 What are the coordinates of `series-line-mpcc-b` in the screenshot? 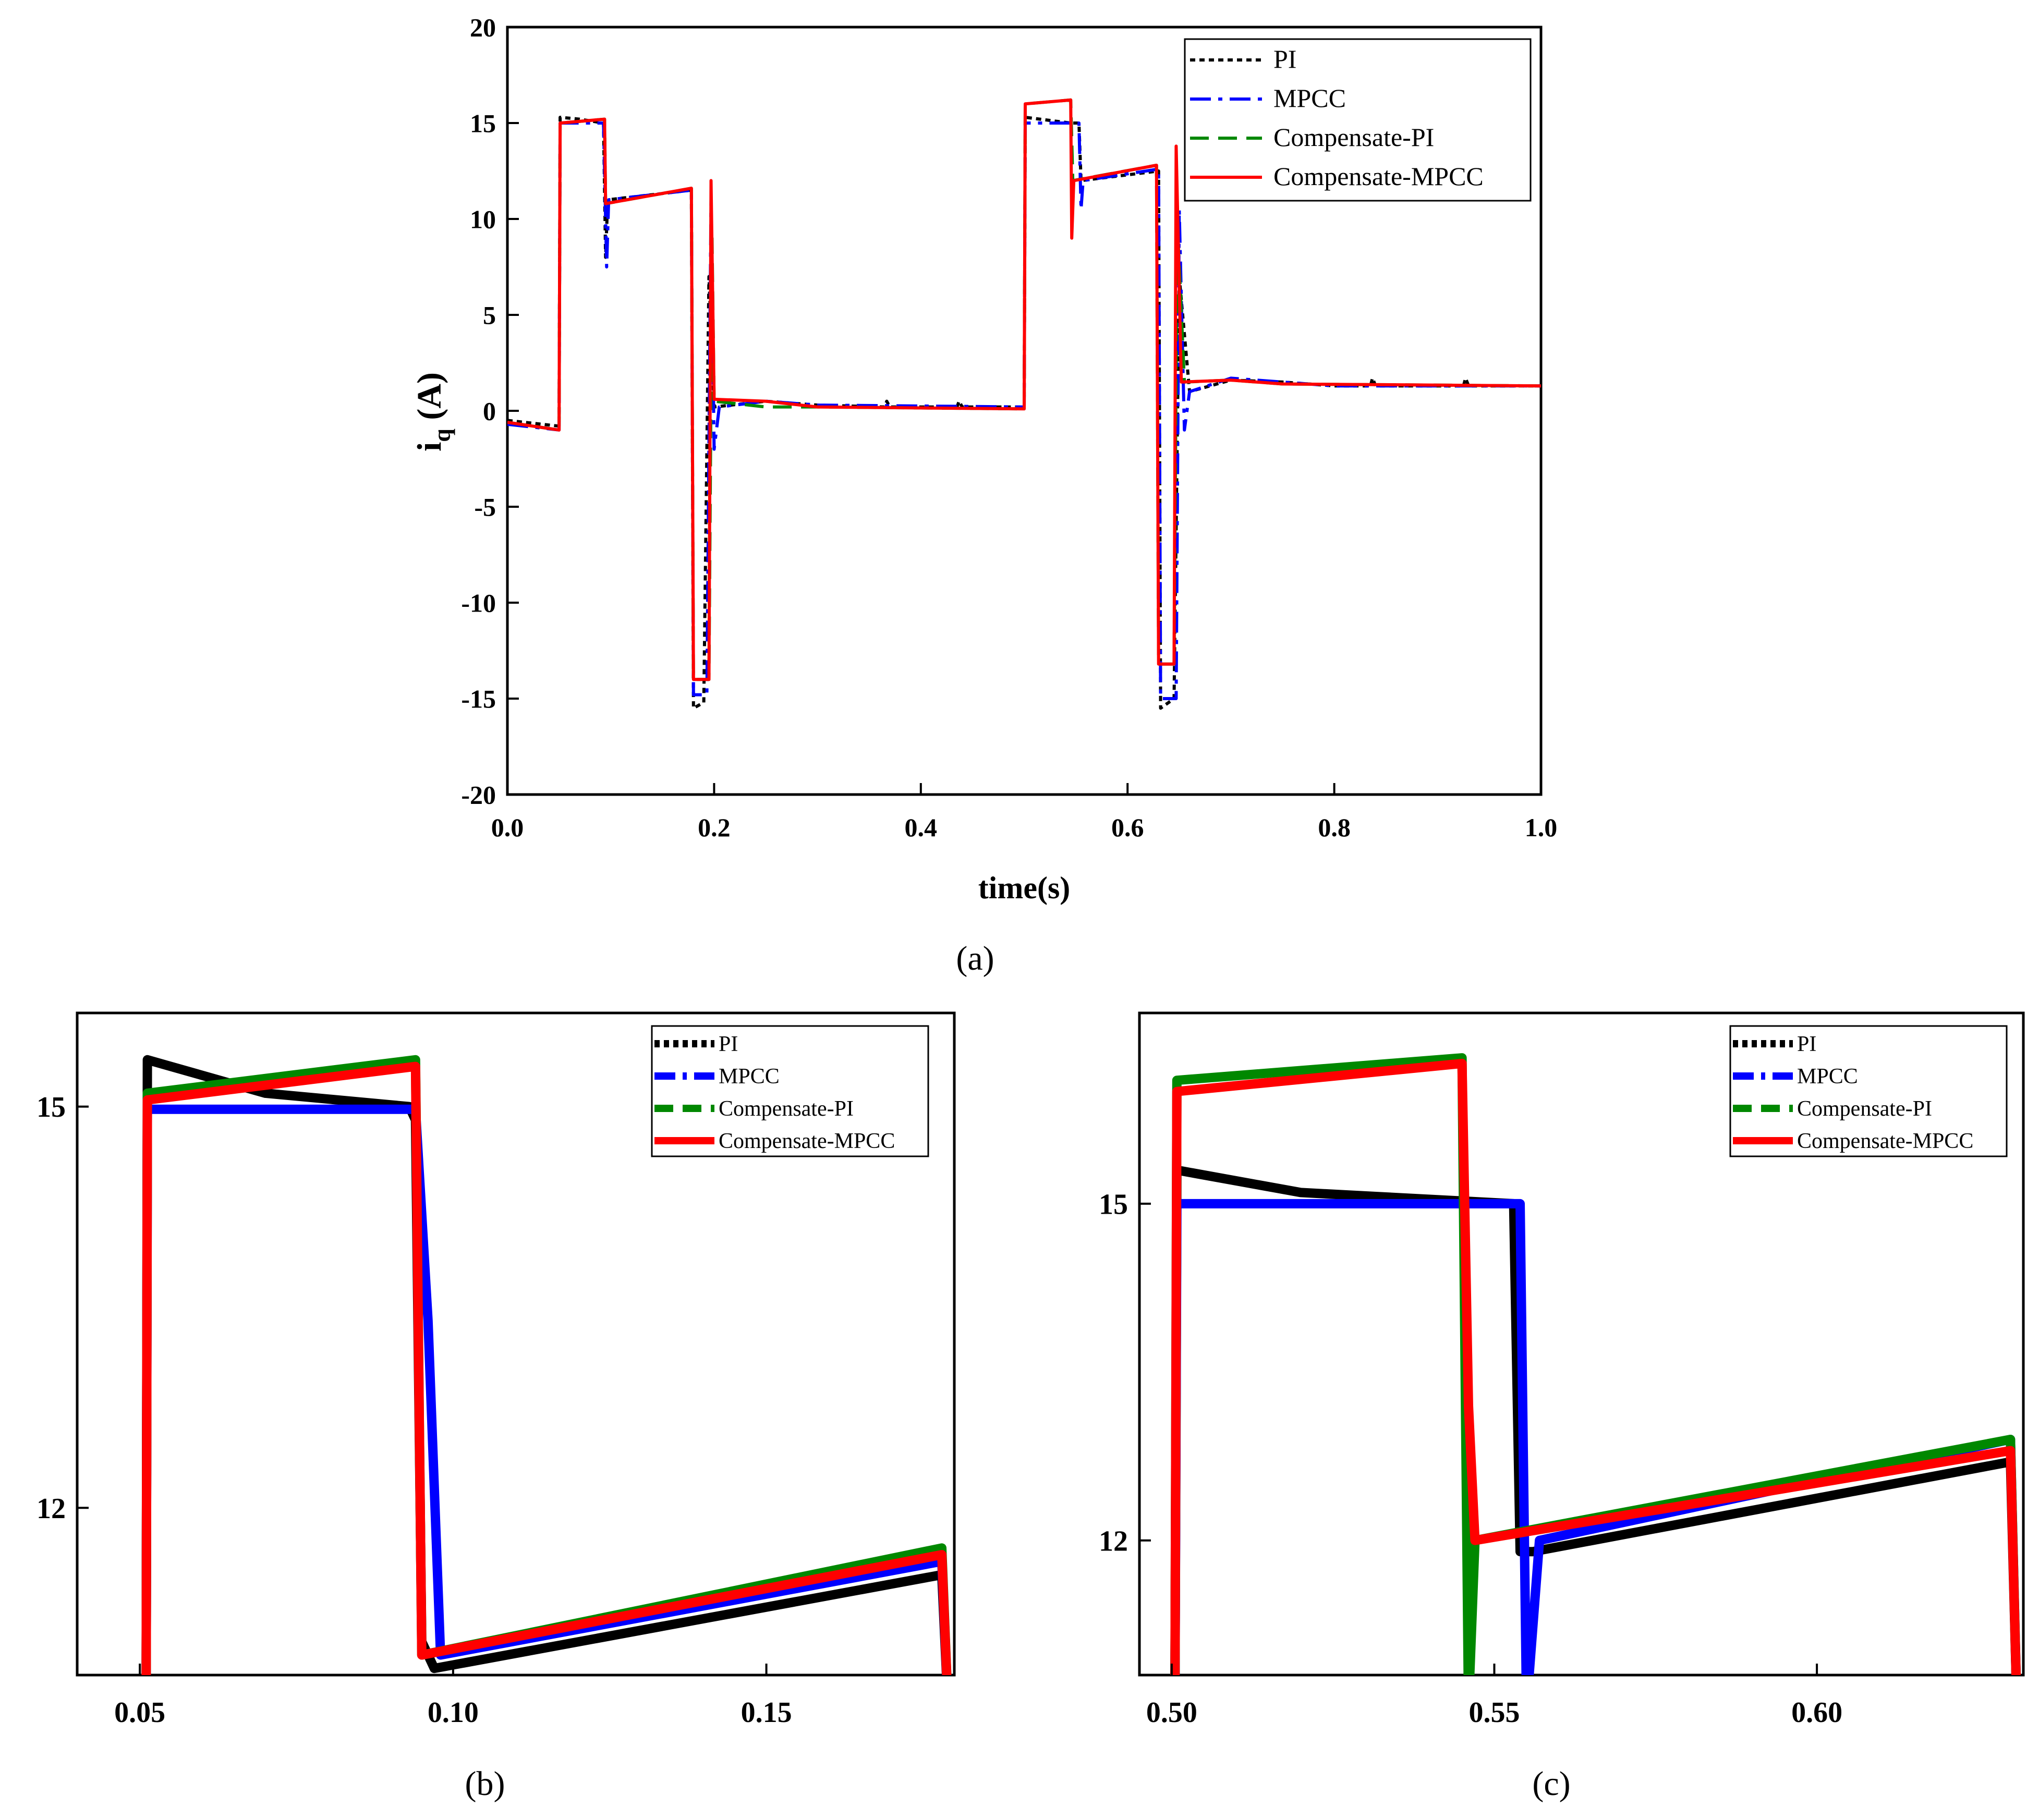 It's located at (546, 1389).